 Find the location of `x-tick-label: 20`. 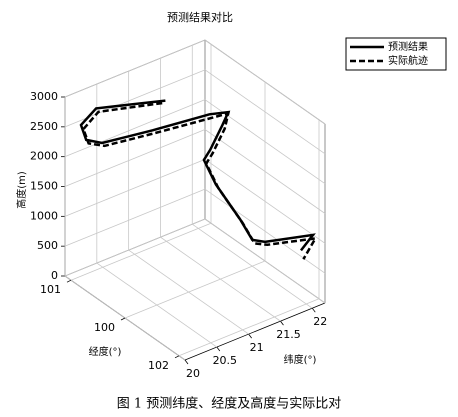

x-tick-label: 20 is located at coordinates (193, 373).